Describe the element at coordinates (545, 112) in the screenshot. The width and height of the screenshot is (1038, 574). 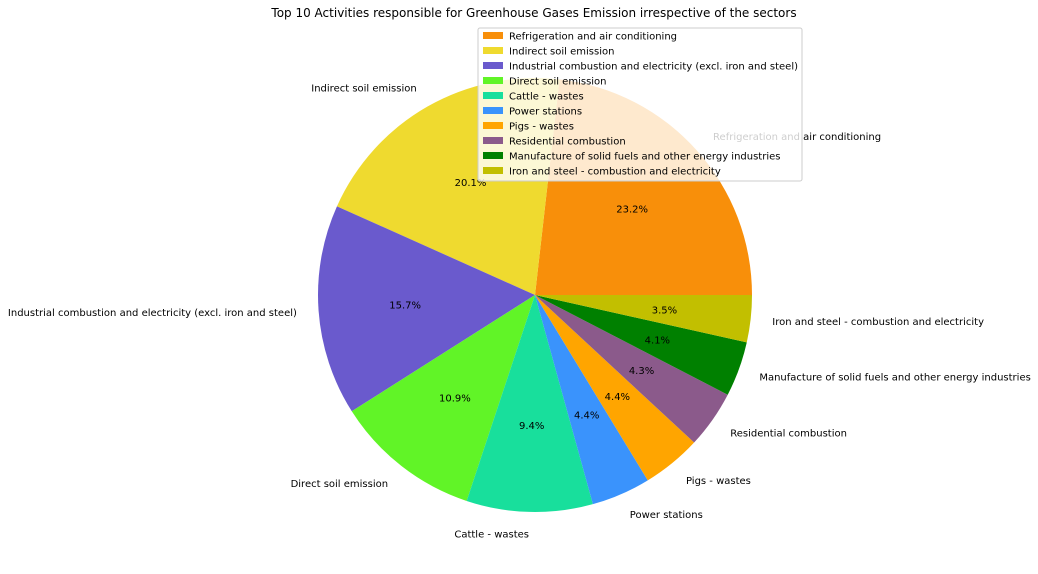
I see `legend-label-5: Power stations` at that location.